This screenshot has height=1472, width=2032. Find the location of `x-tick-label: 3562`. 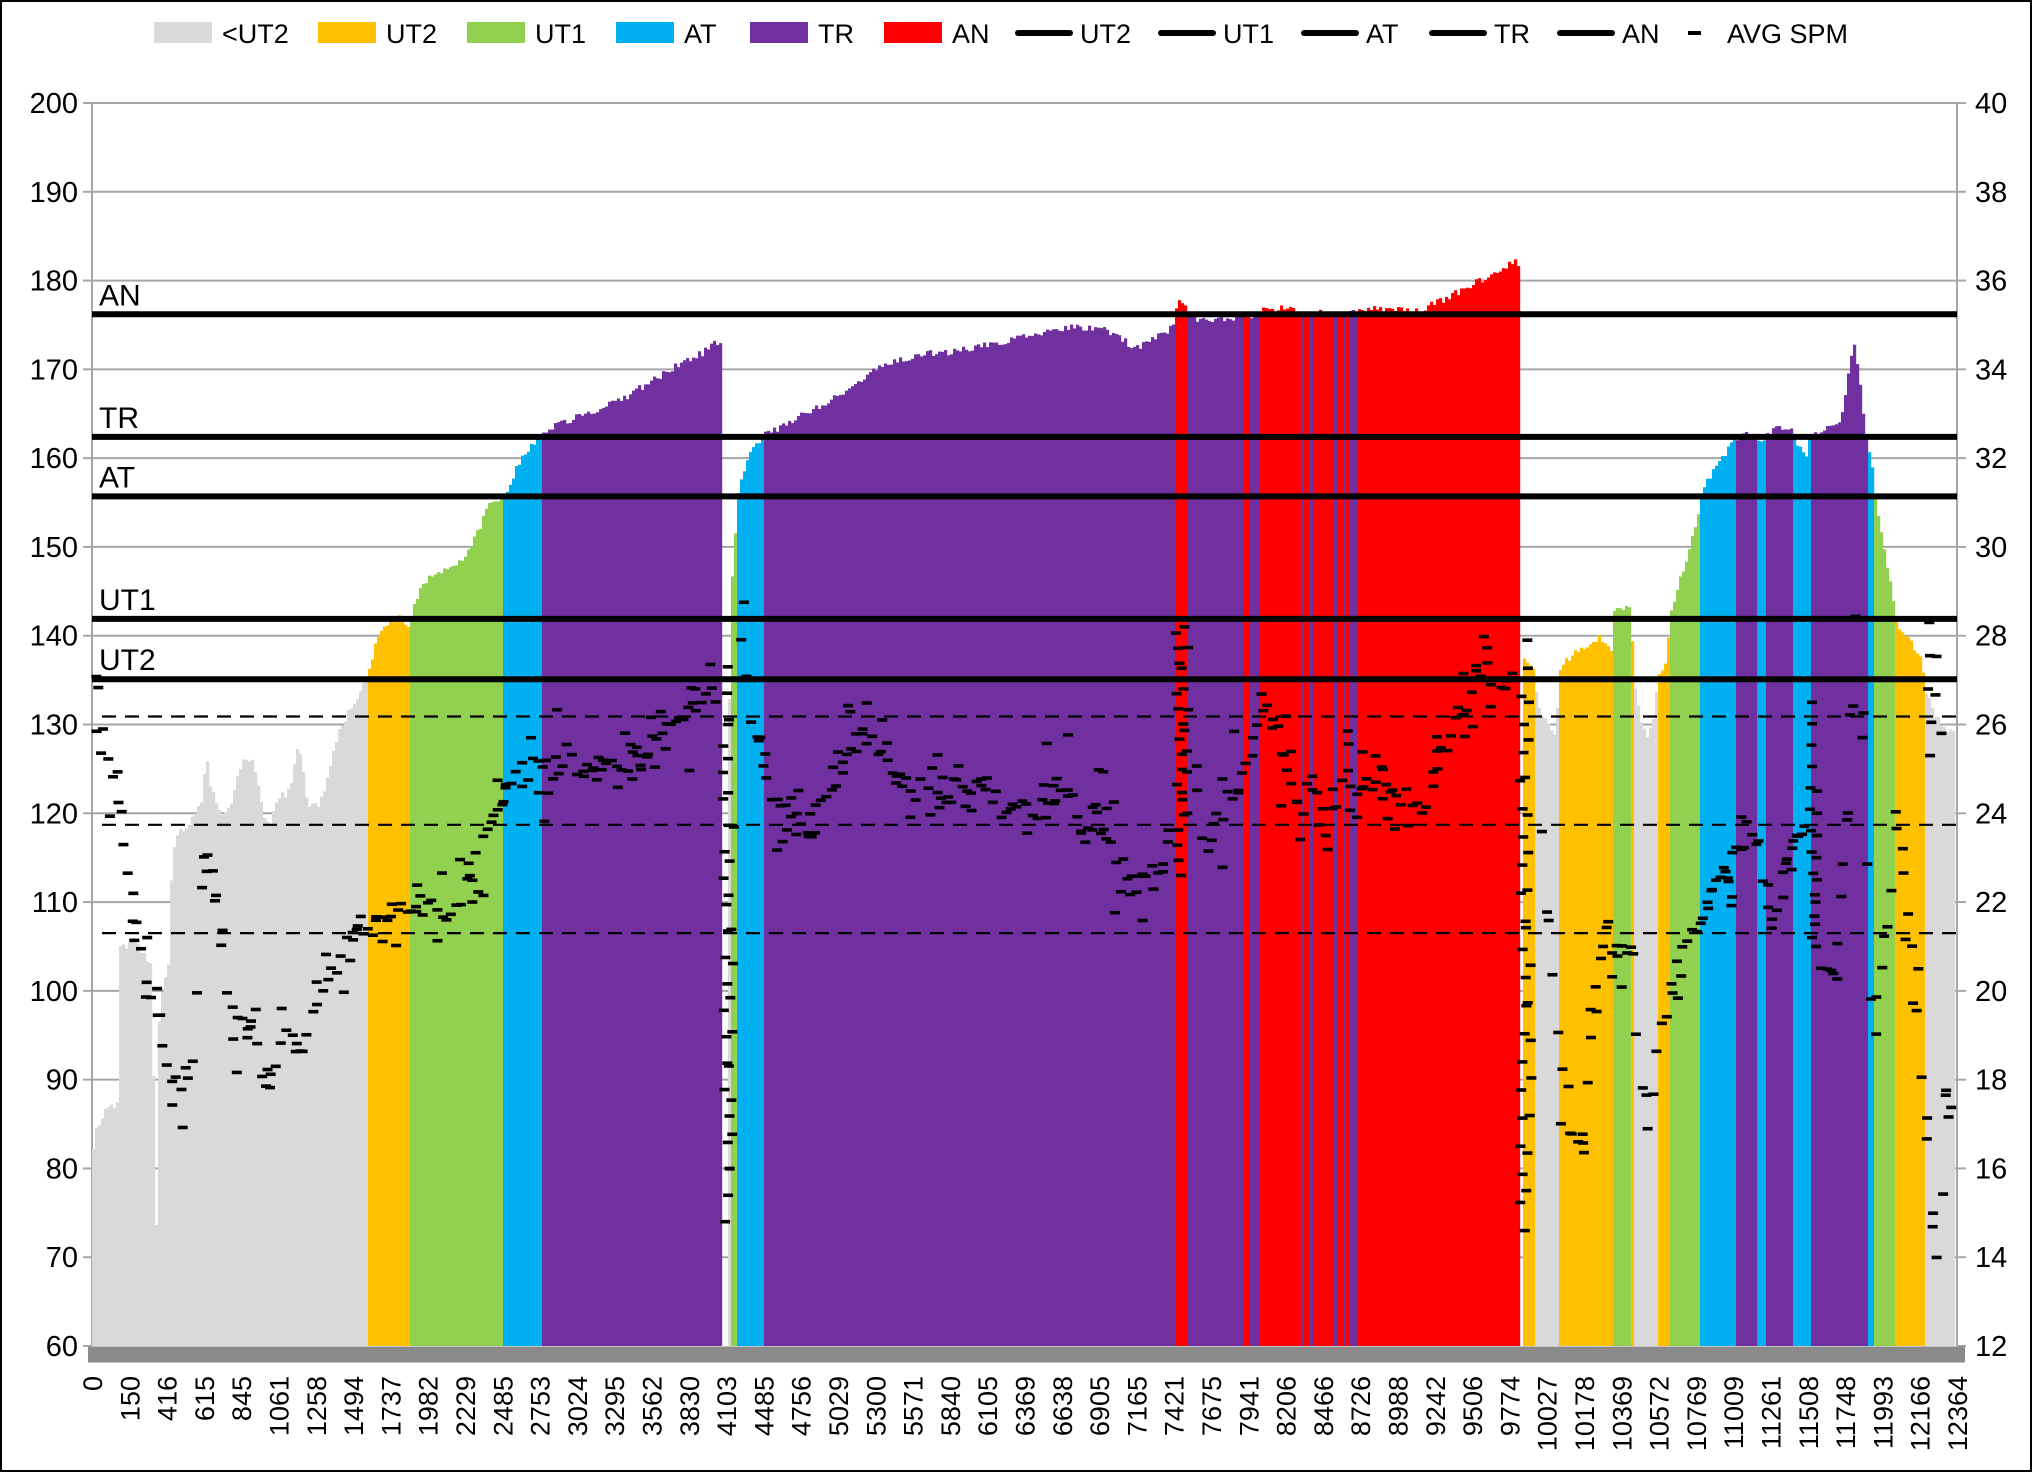

x-tick-label: 3562 is located at coordinates (653, 1406).